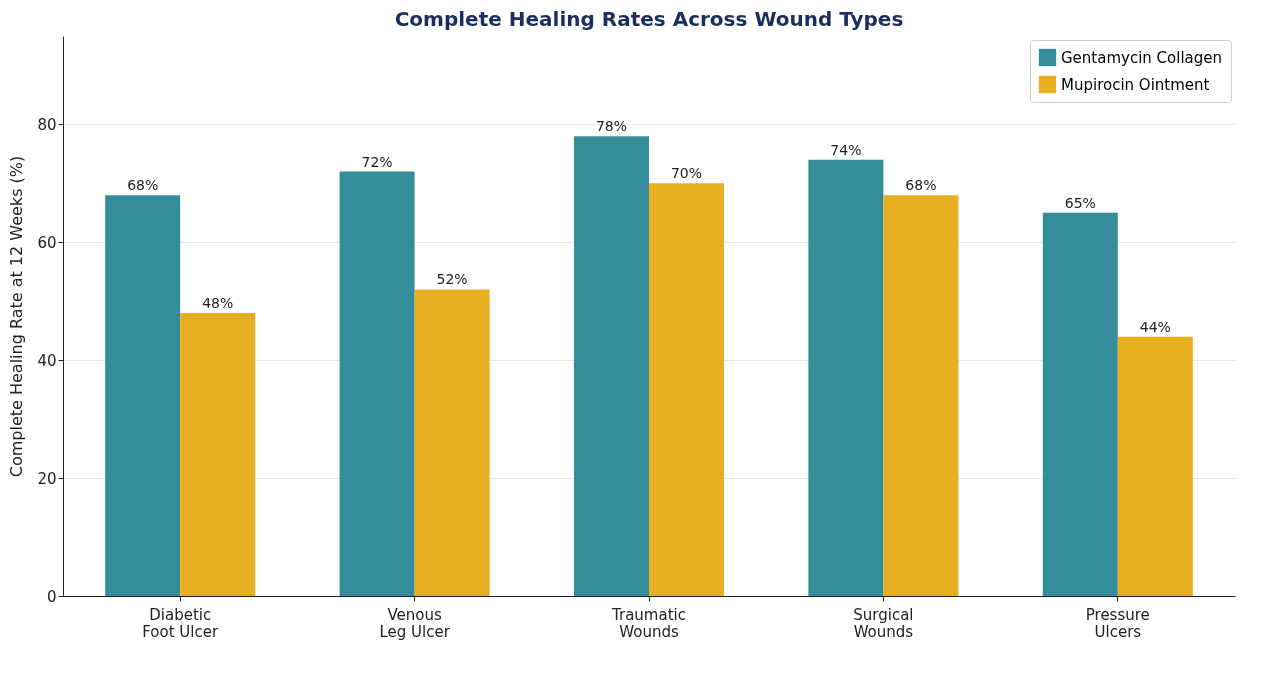 The width and height of the screenshot is (1274, 677). I want to click on x-tick-label: Diabetic Foot Ulcer, so click(180, 623).